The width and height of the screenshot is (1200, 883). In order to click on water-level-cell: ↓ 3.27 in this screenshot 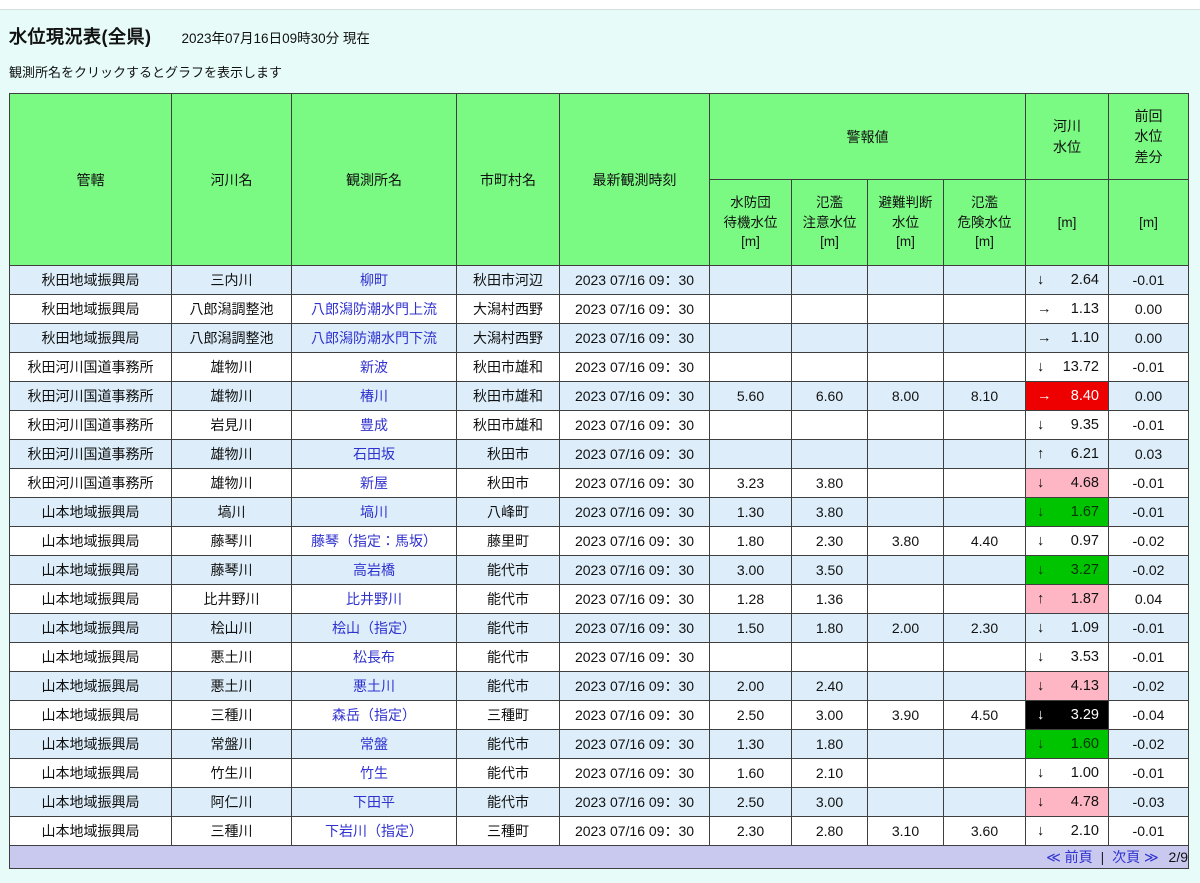, I will do `click(1067, 570)`.